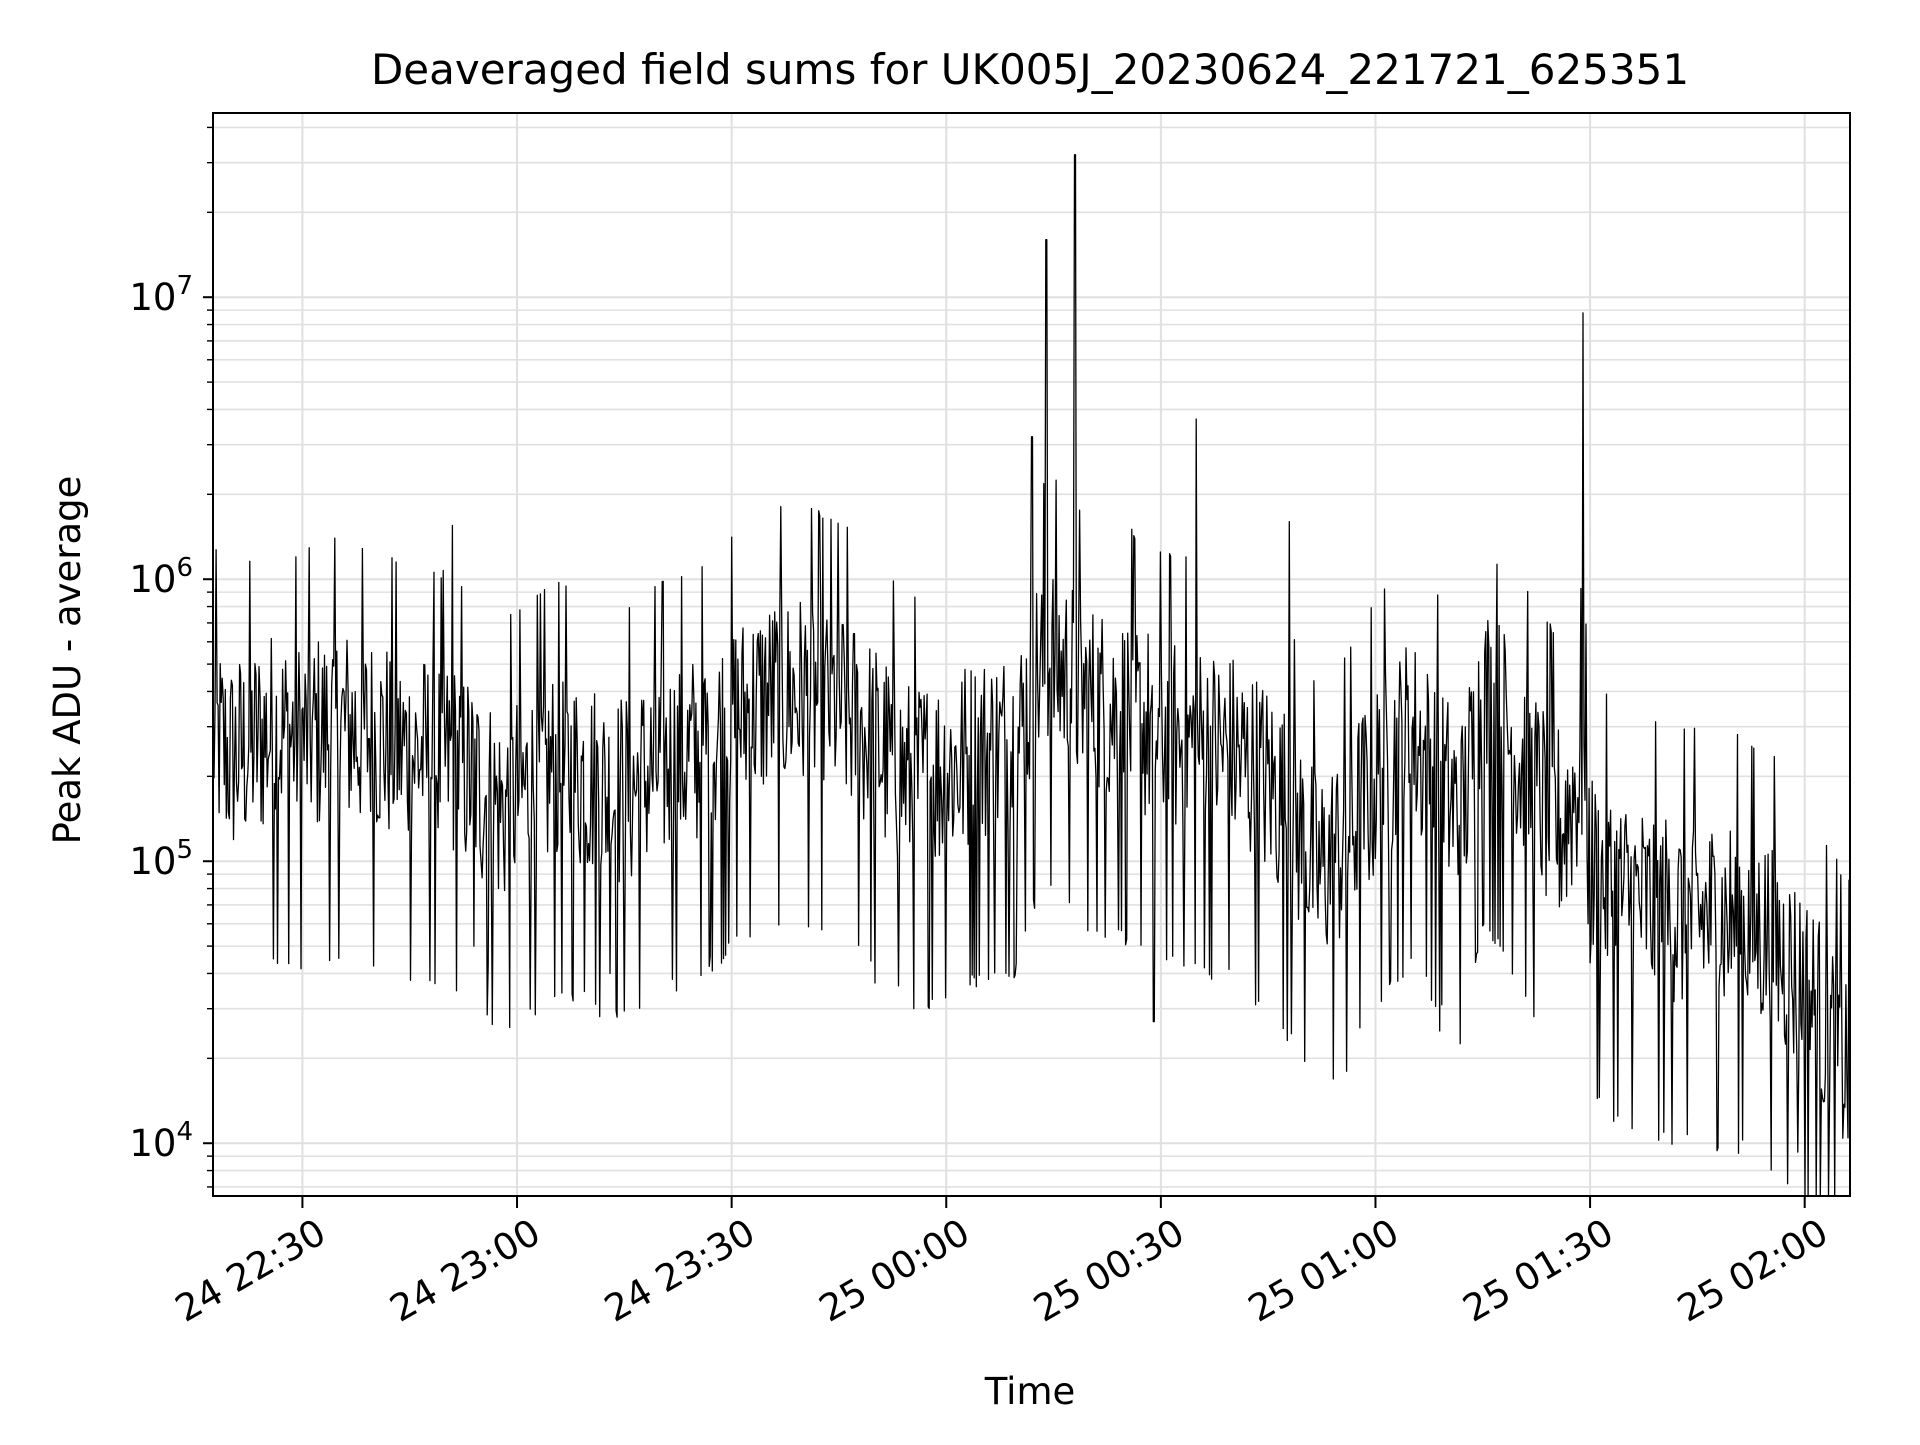 The width and height of the screenshot is (1920, 1445). I want to click on y-tick-label-exponent: 5, so click(184, 850).